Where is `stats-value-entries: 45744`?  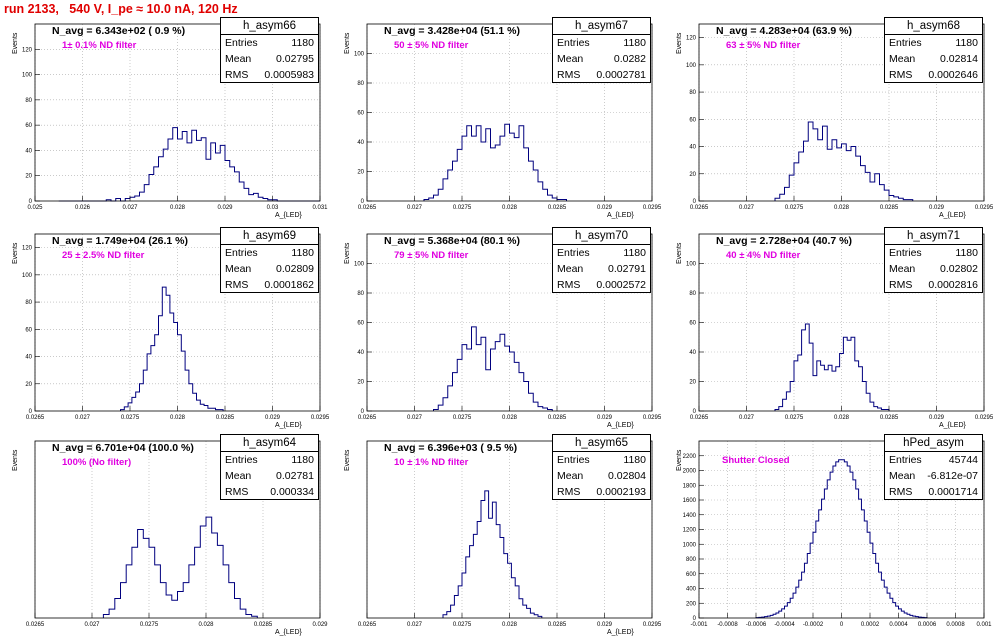 stats-value-entries: 45744 is located at coordinates (963, 460).